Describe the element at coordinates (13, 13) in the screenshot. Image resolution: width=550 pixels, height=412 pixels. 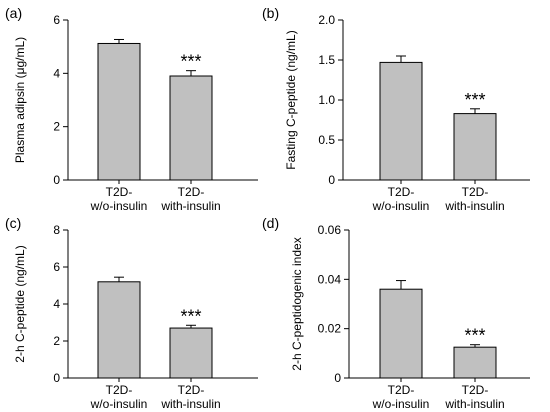
I see `panel-label: (a)` at that location.